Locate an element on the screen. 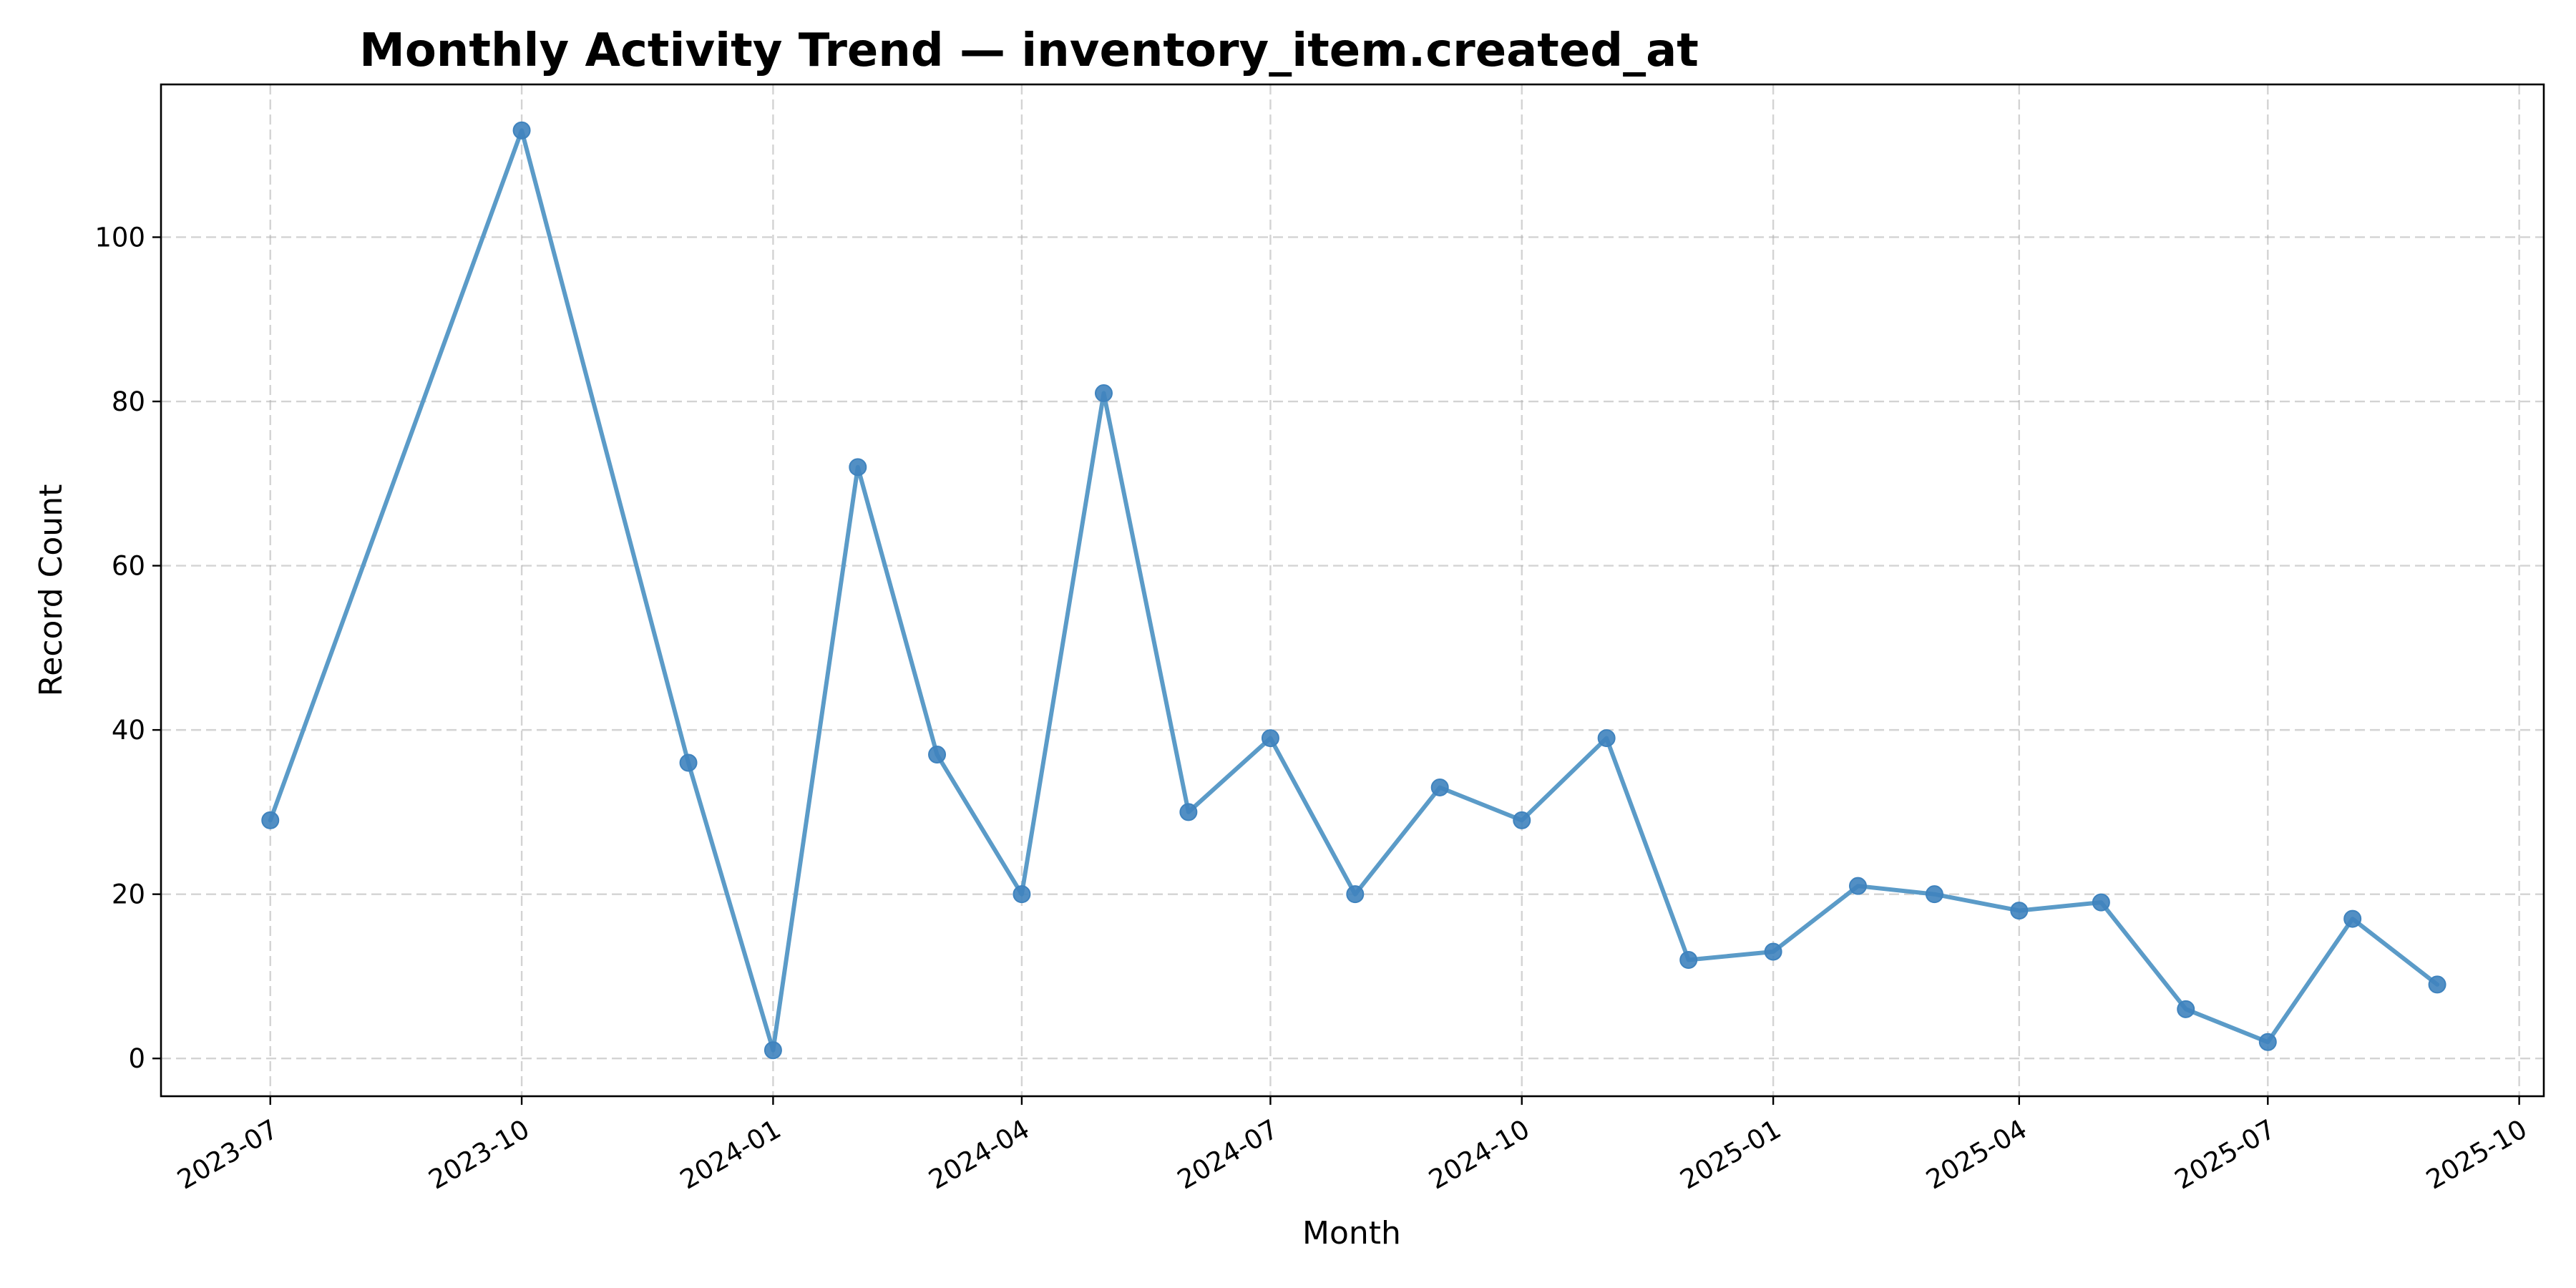 Image resolution: width=2576 pixels, height=1288 pixels. y-axis-label: Record Count is located at coordinates (51, 590).